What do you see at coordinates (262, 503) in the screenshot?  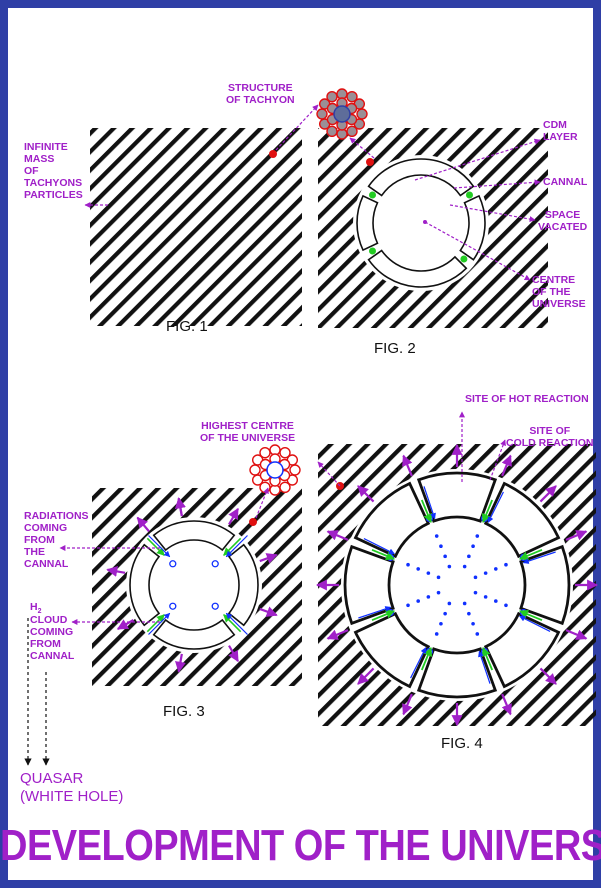 I see `pointer-highest-arrow` at bounding box center [262, 503].